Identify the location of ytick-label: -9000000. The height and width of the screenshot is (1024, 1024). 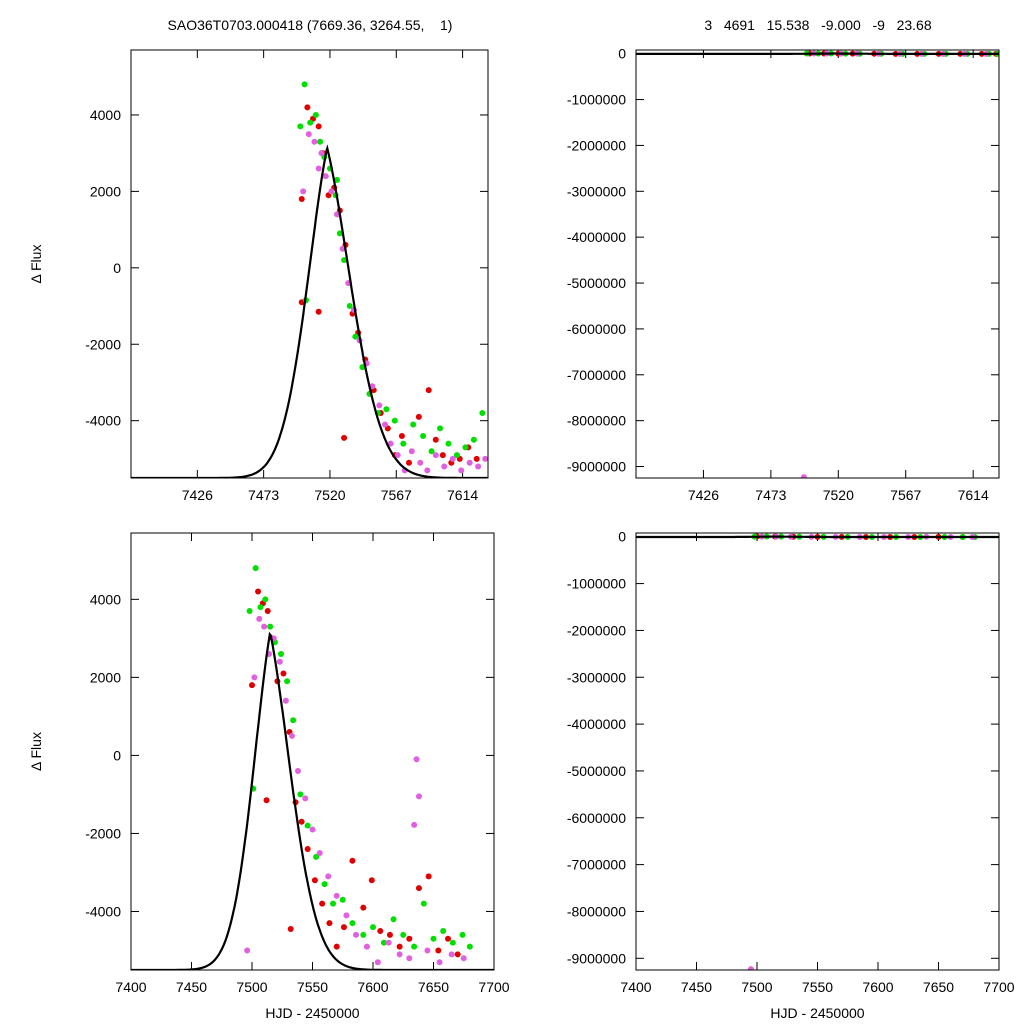
(596, 958).